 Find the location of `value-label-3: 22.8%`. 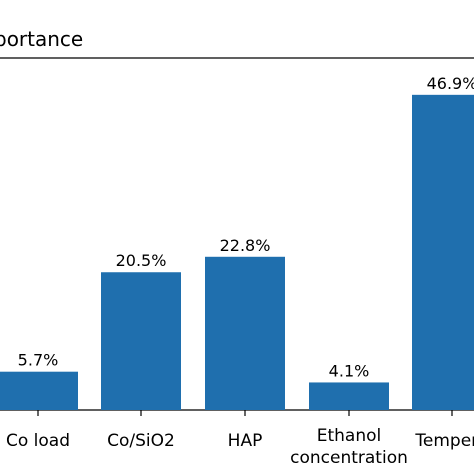

value-label-3: 22.8% is located at coordinates (245, 245).